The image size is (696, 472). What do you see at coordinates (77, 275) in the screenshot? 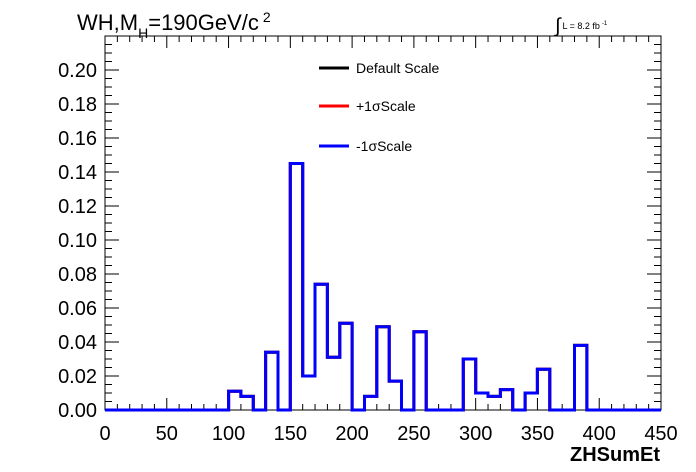
I see `y-tick-label: 0.08` at bounding box center [77, 275].